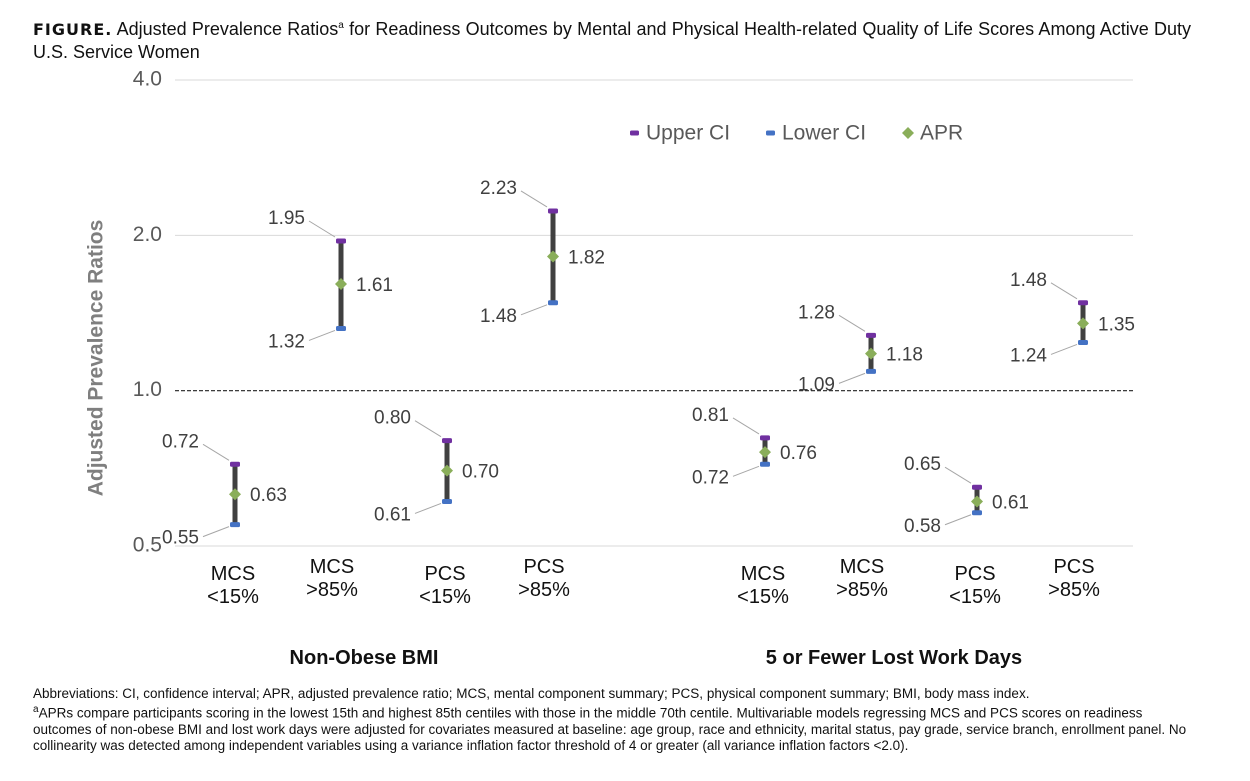  Describe the element at coordinates (96, 358) in the screenshot. I see `y-axis-title: Adjusted Prevalence Ratios` at that location.